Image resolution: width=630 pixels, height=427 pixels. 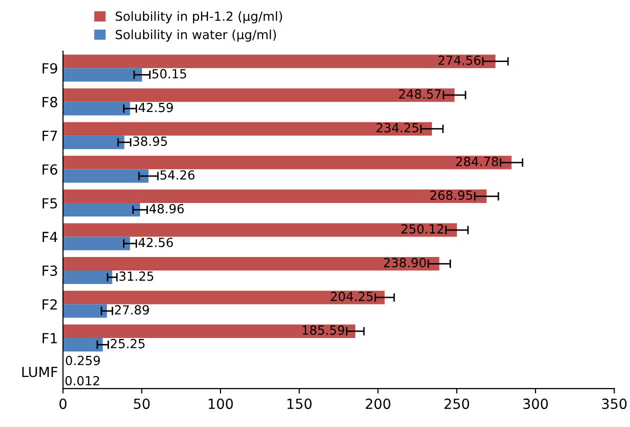 I want to click on data-label: 0.012, so click(x=82, y=381).